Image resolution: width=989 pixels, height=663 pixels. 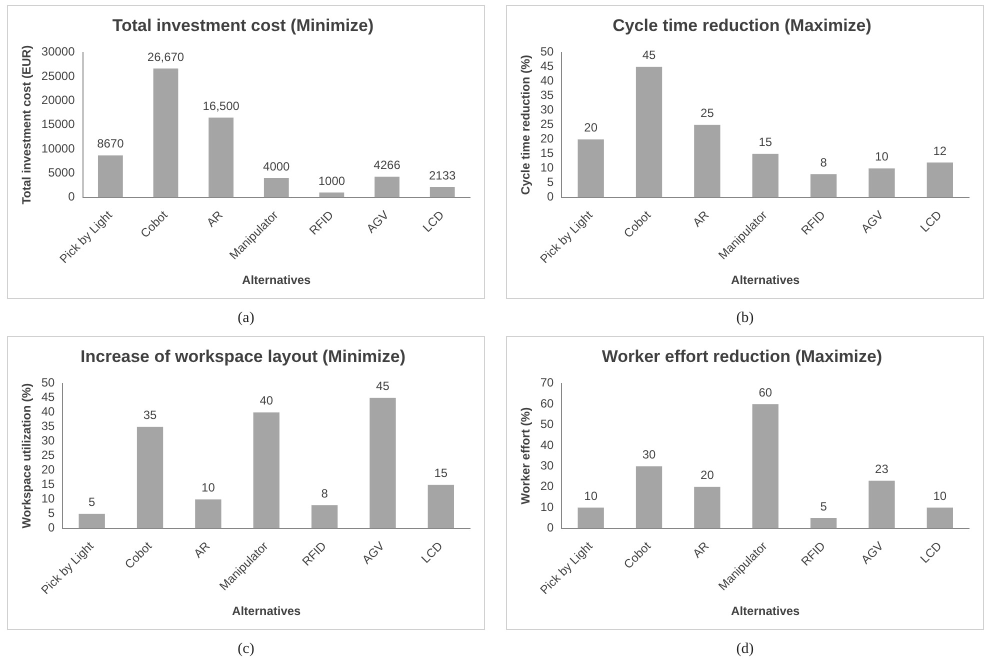 I want to click on y-tick-label: 25000, so click(x=58, y=75).